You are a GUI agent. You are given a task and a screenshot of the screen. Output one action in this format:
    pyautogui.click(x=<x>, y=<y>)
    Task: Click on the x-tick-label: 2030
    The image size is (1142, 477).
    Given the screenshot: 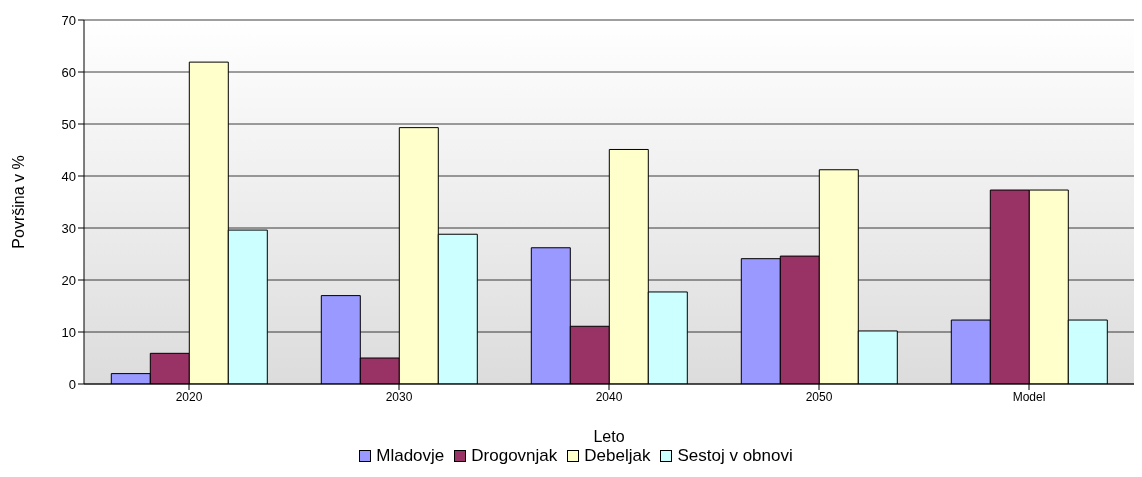 What is the action you would take?
    pyautogui.click(x=399, y=396)
    